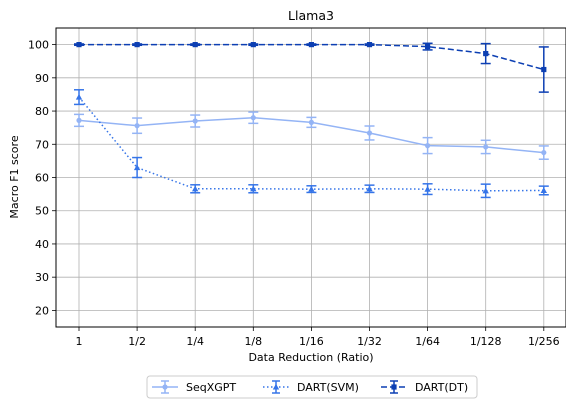 This screenshot has height=400, width=566. I want to click on x-axis: 1 1/2 1/4 1/8 1/16 1/32 1/64 1/128 1/256, so click(318, 337).